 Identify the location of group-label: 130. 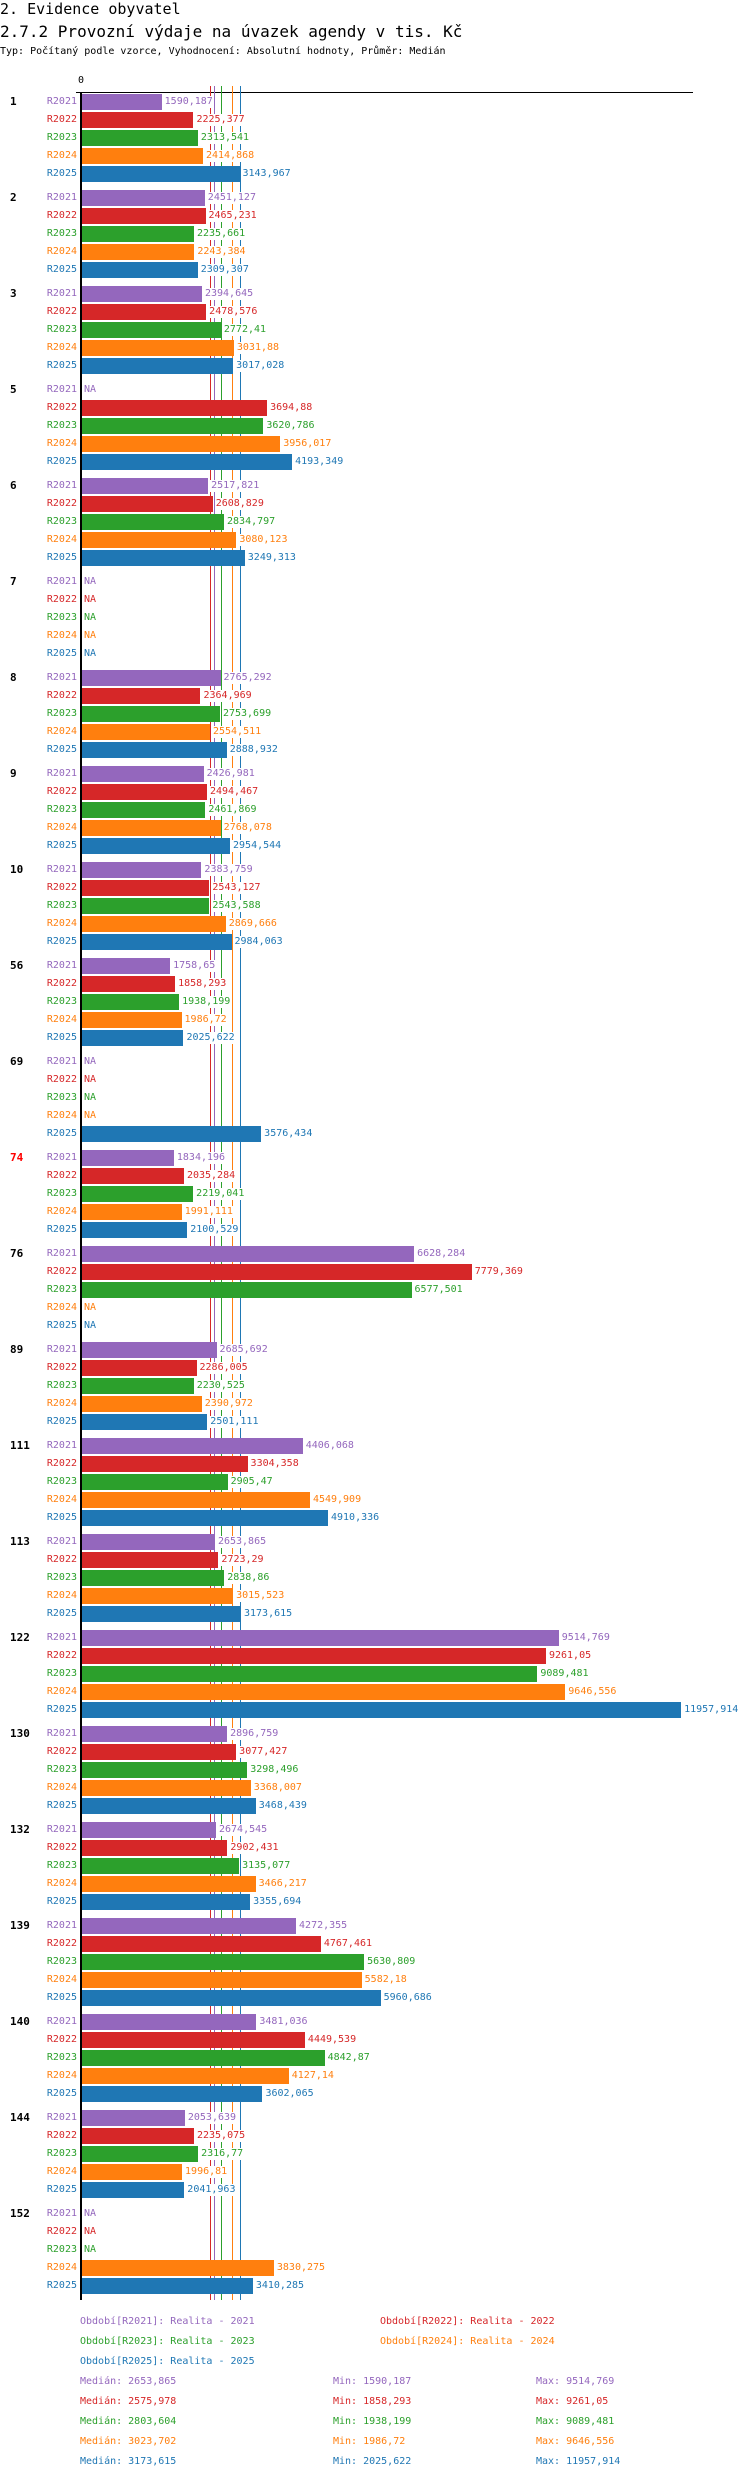
(20, 1733).